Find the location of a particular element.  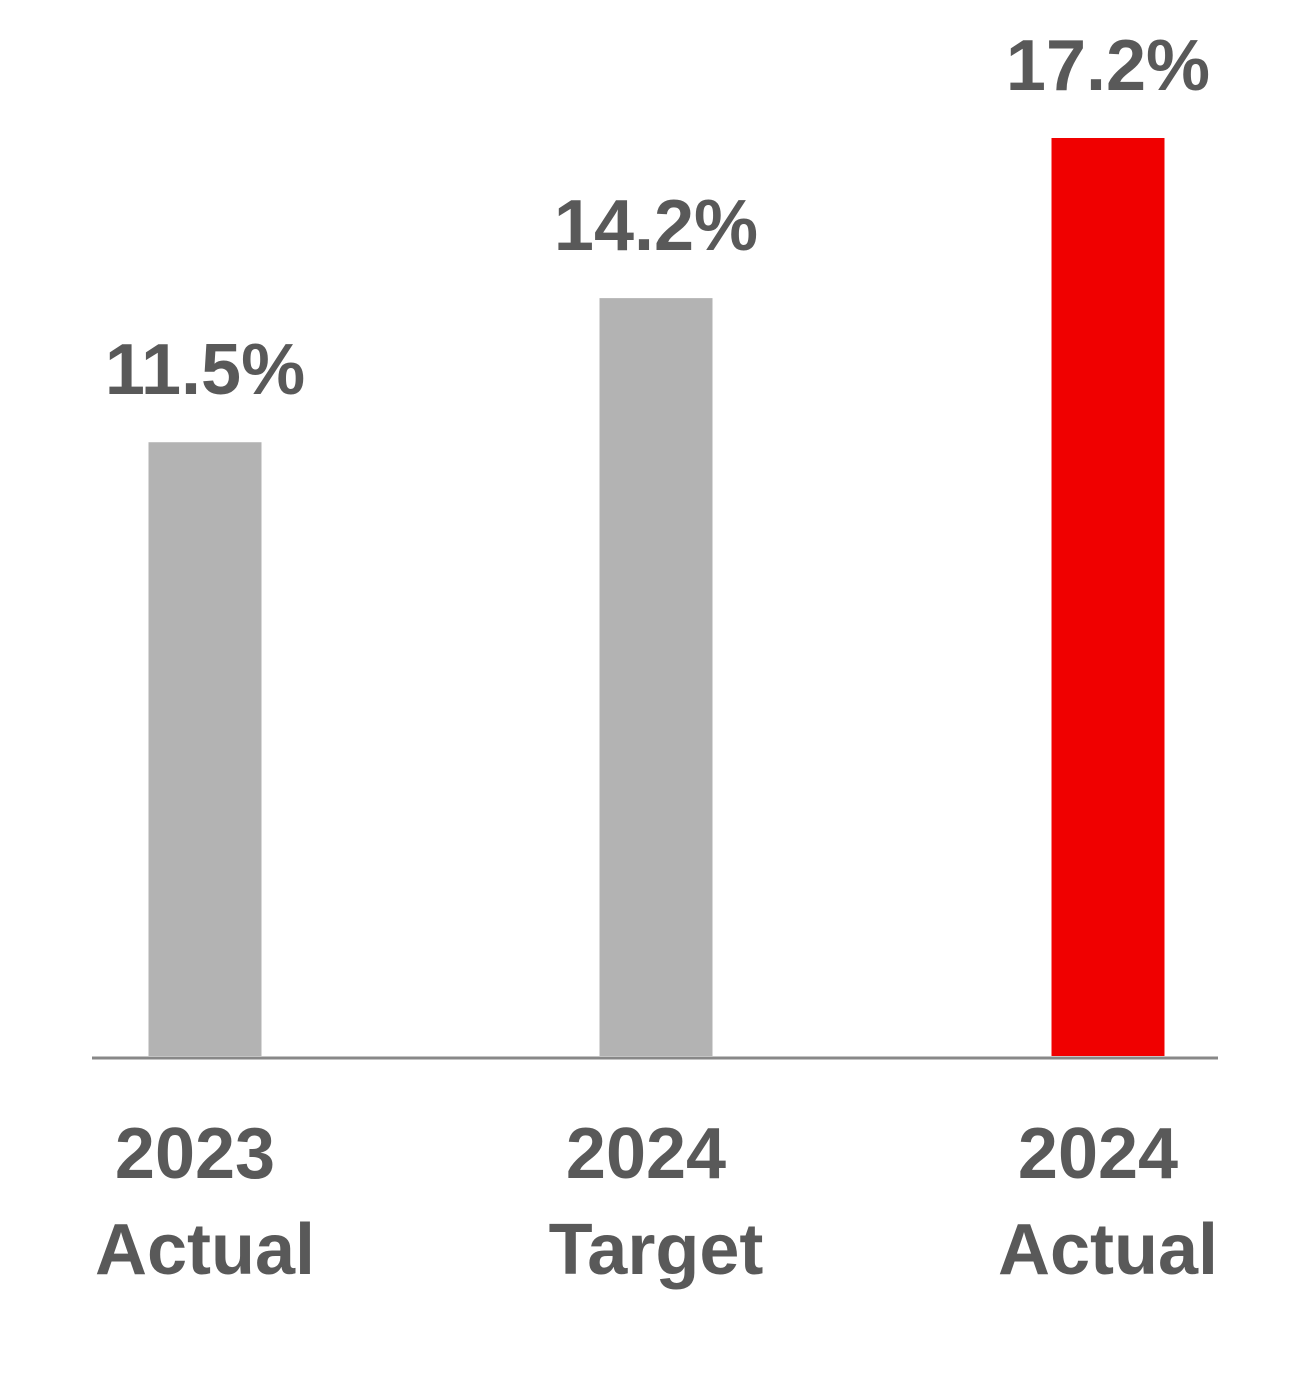

value-label: 14.2% is located at coordinates (656, 226).